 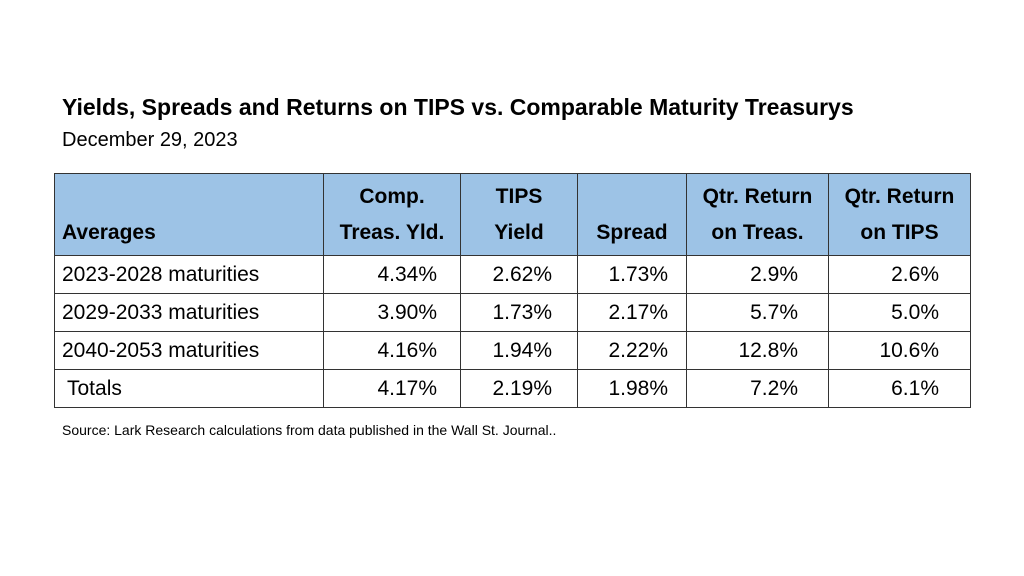 I want to click on header-line: on TIPS, so click(x=899, y=232).